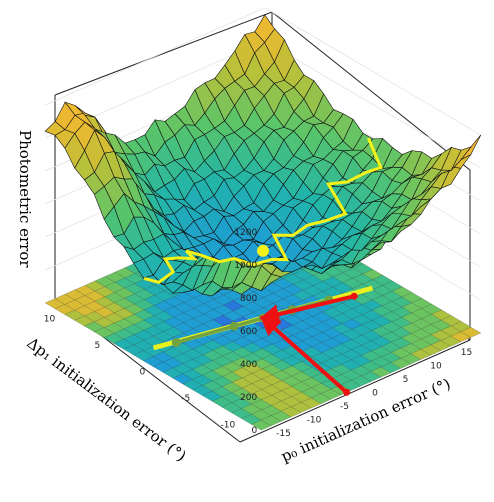 The image size is (494, 502). What do you see at coordinates (245, 233) in the screenshot?
I see `z-tick-label: 1200` at bounding box center [245, 233].